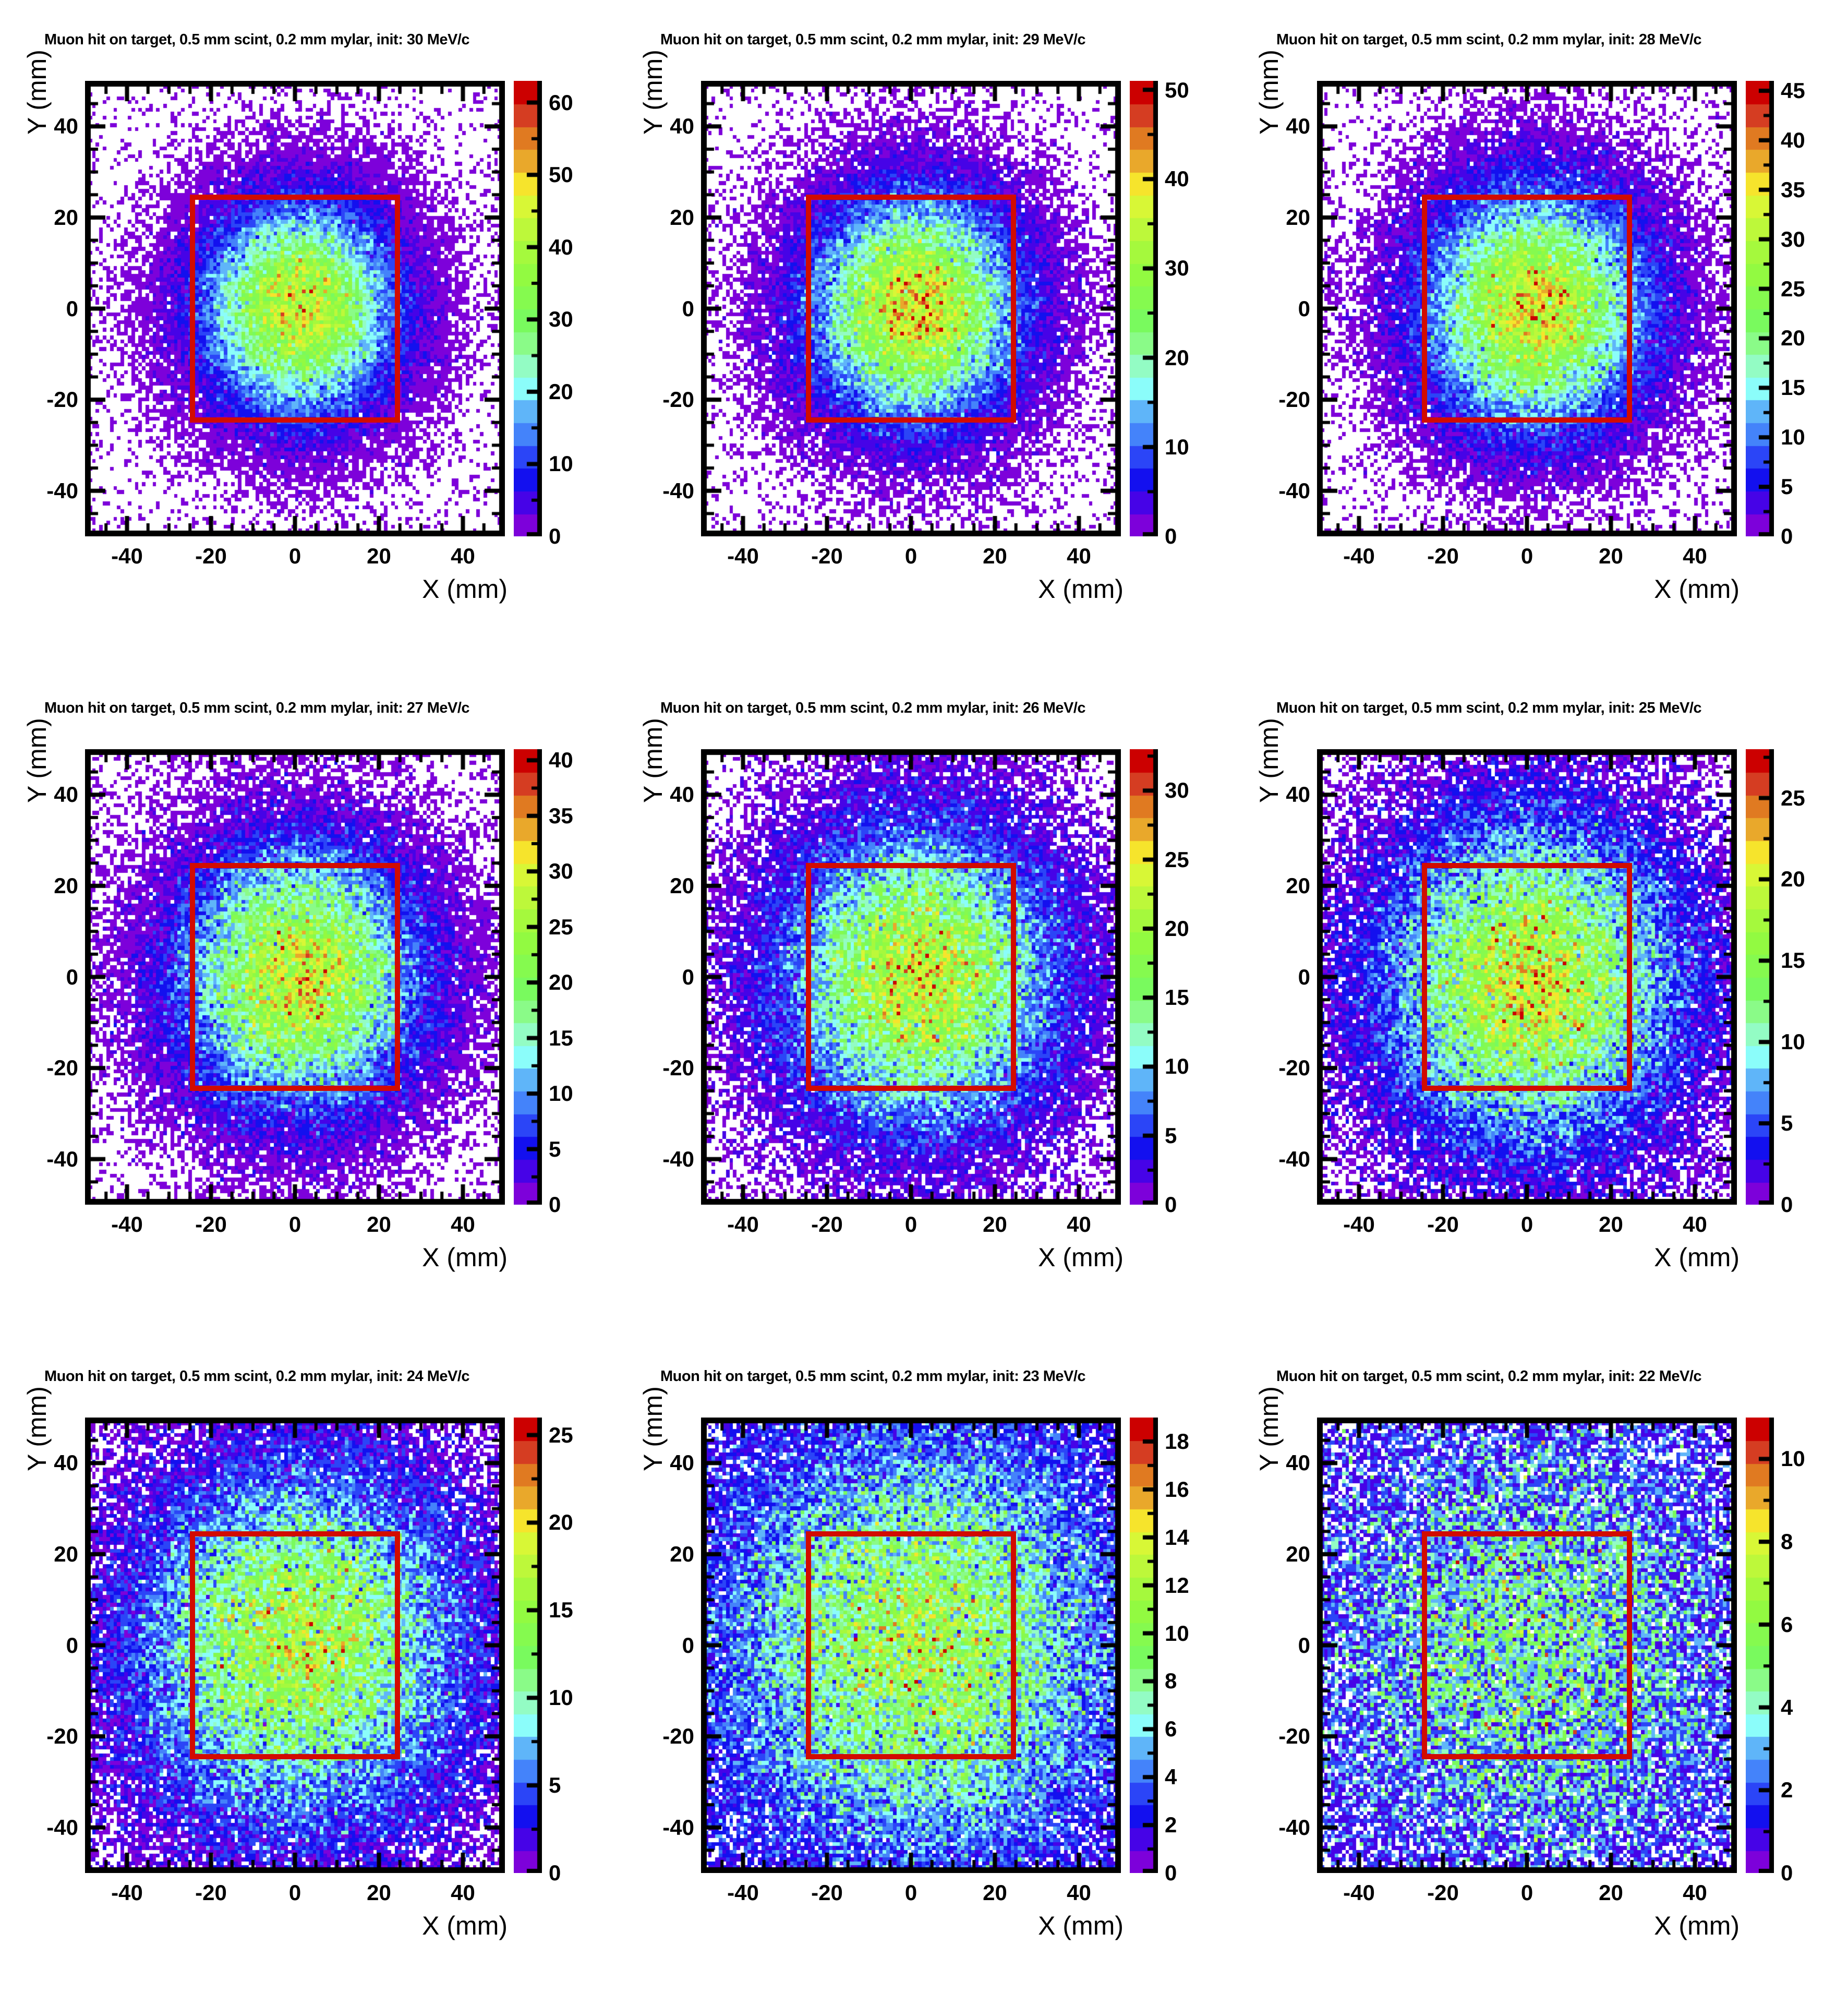 The image size is (1848, 2005). I want to click on colorbar-tick-label: 20, so click(1177, 357).